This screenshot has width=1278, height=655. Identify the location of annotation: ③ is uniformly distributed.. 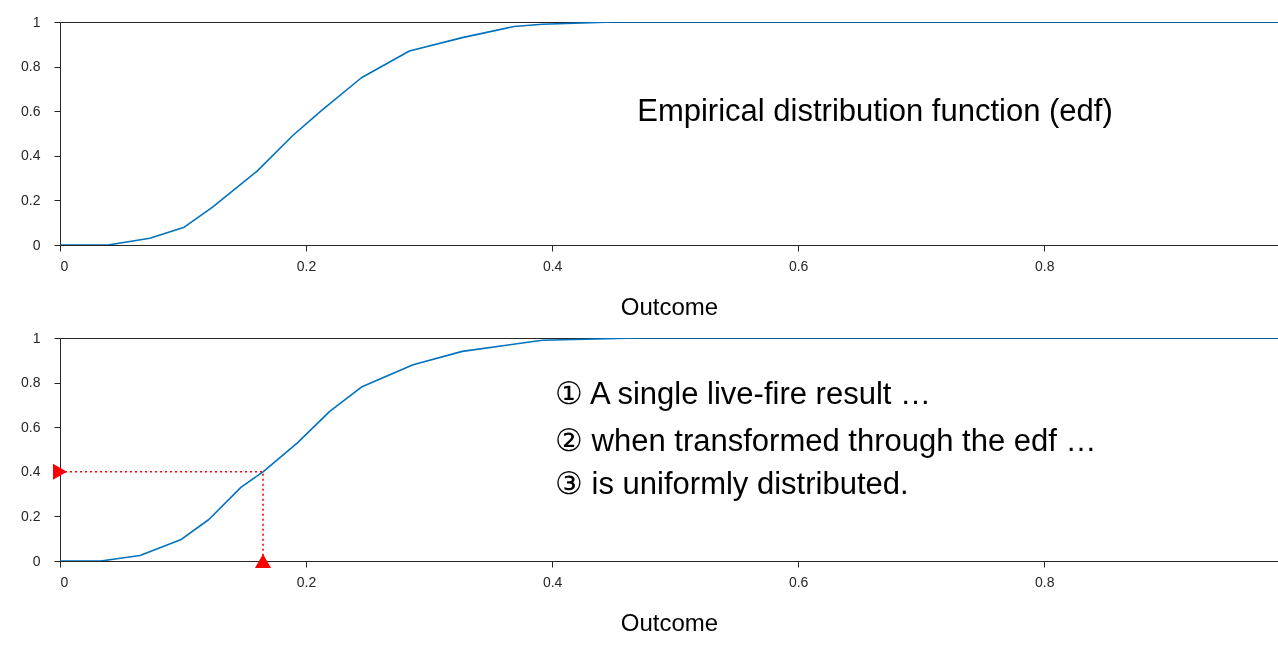
(732, 483).